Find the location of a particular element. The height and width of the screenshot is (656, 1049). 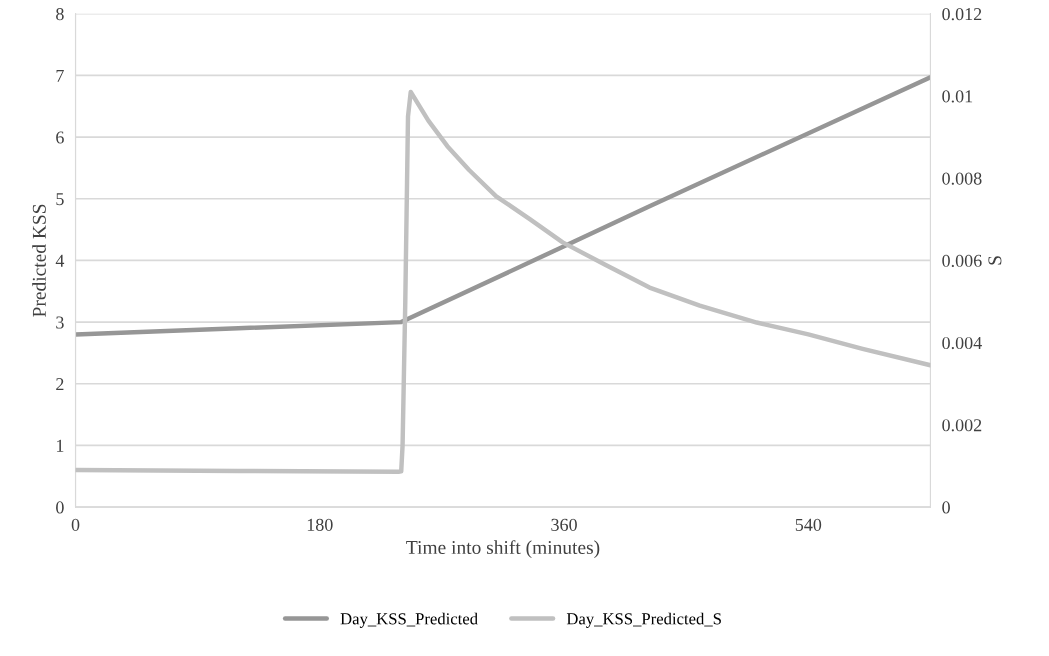

x-tick-label: 360 is located at coordinates (564, 524).